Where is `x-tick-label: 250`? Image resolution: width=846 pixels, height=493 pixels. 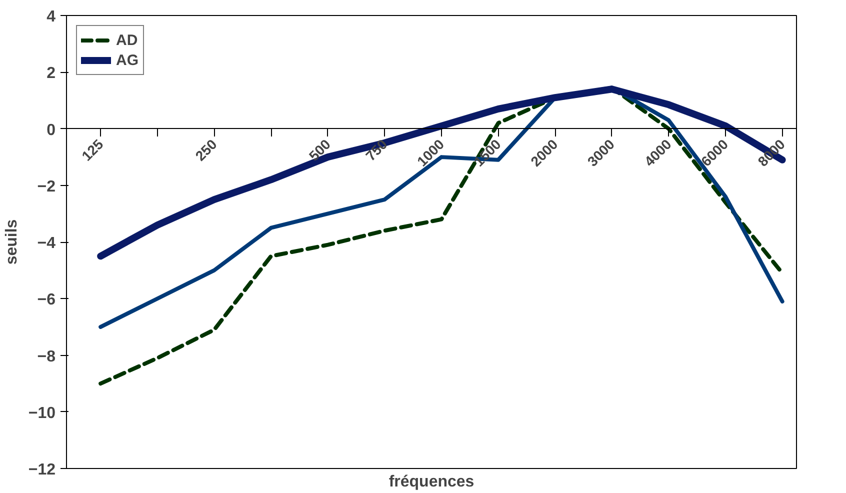
x-tick-label: 250 is located at coordinates (206, 150).